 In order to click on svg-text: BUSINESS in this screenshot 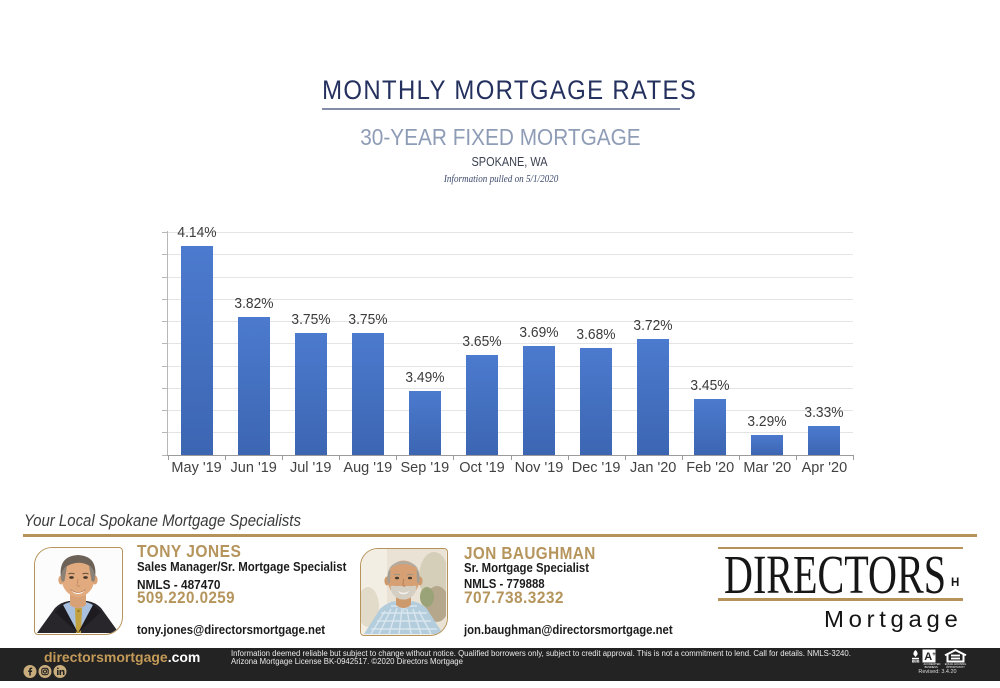, I will do `click(931, 666)`.